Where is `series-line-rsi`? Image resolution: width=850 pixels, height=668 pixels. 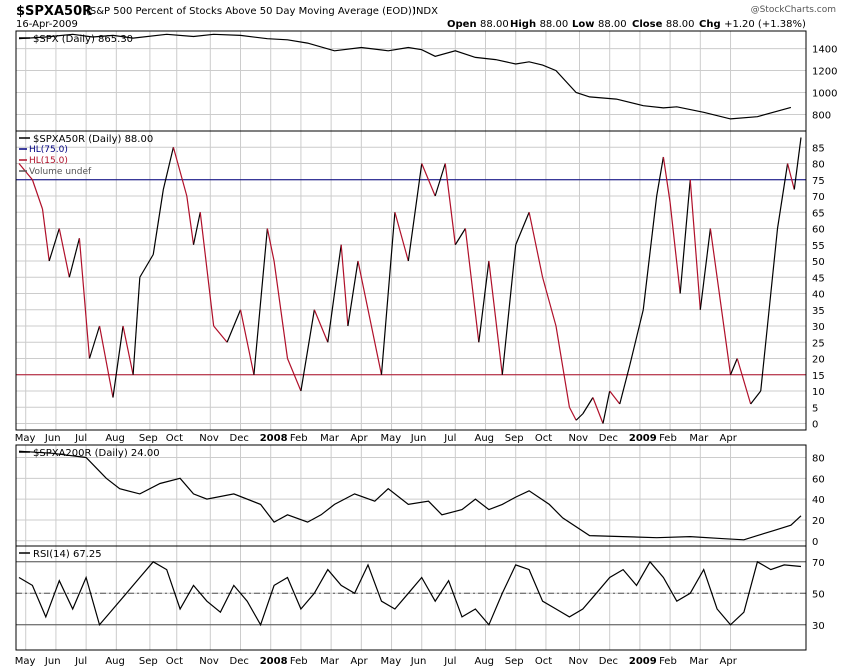
series-line-rsi is located at coordinates (410, 593).